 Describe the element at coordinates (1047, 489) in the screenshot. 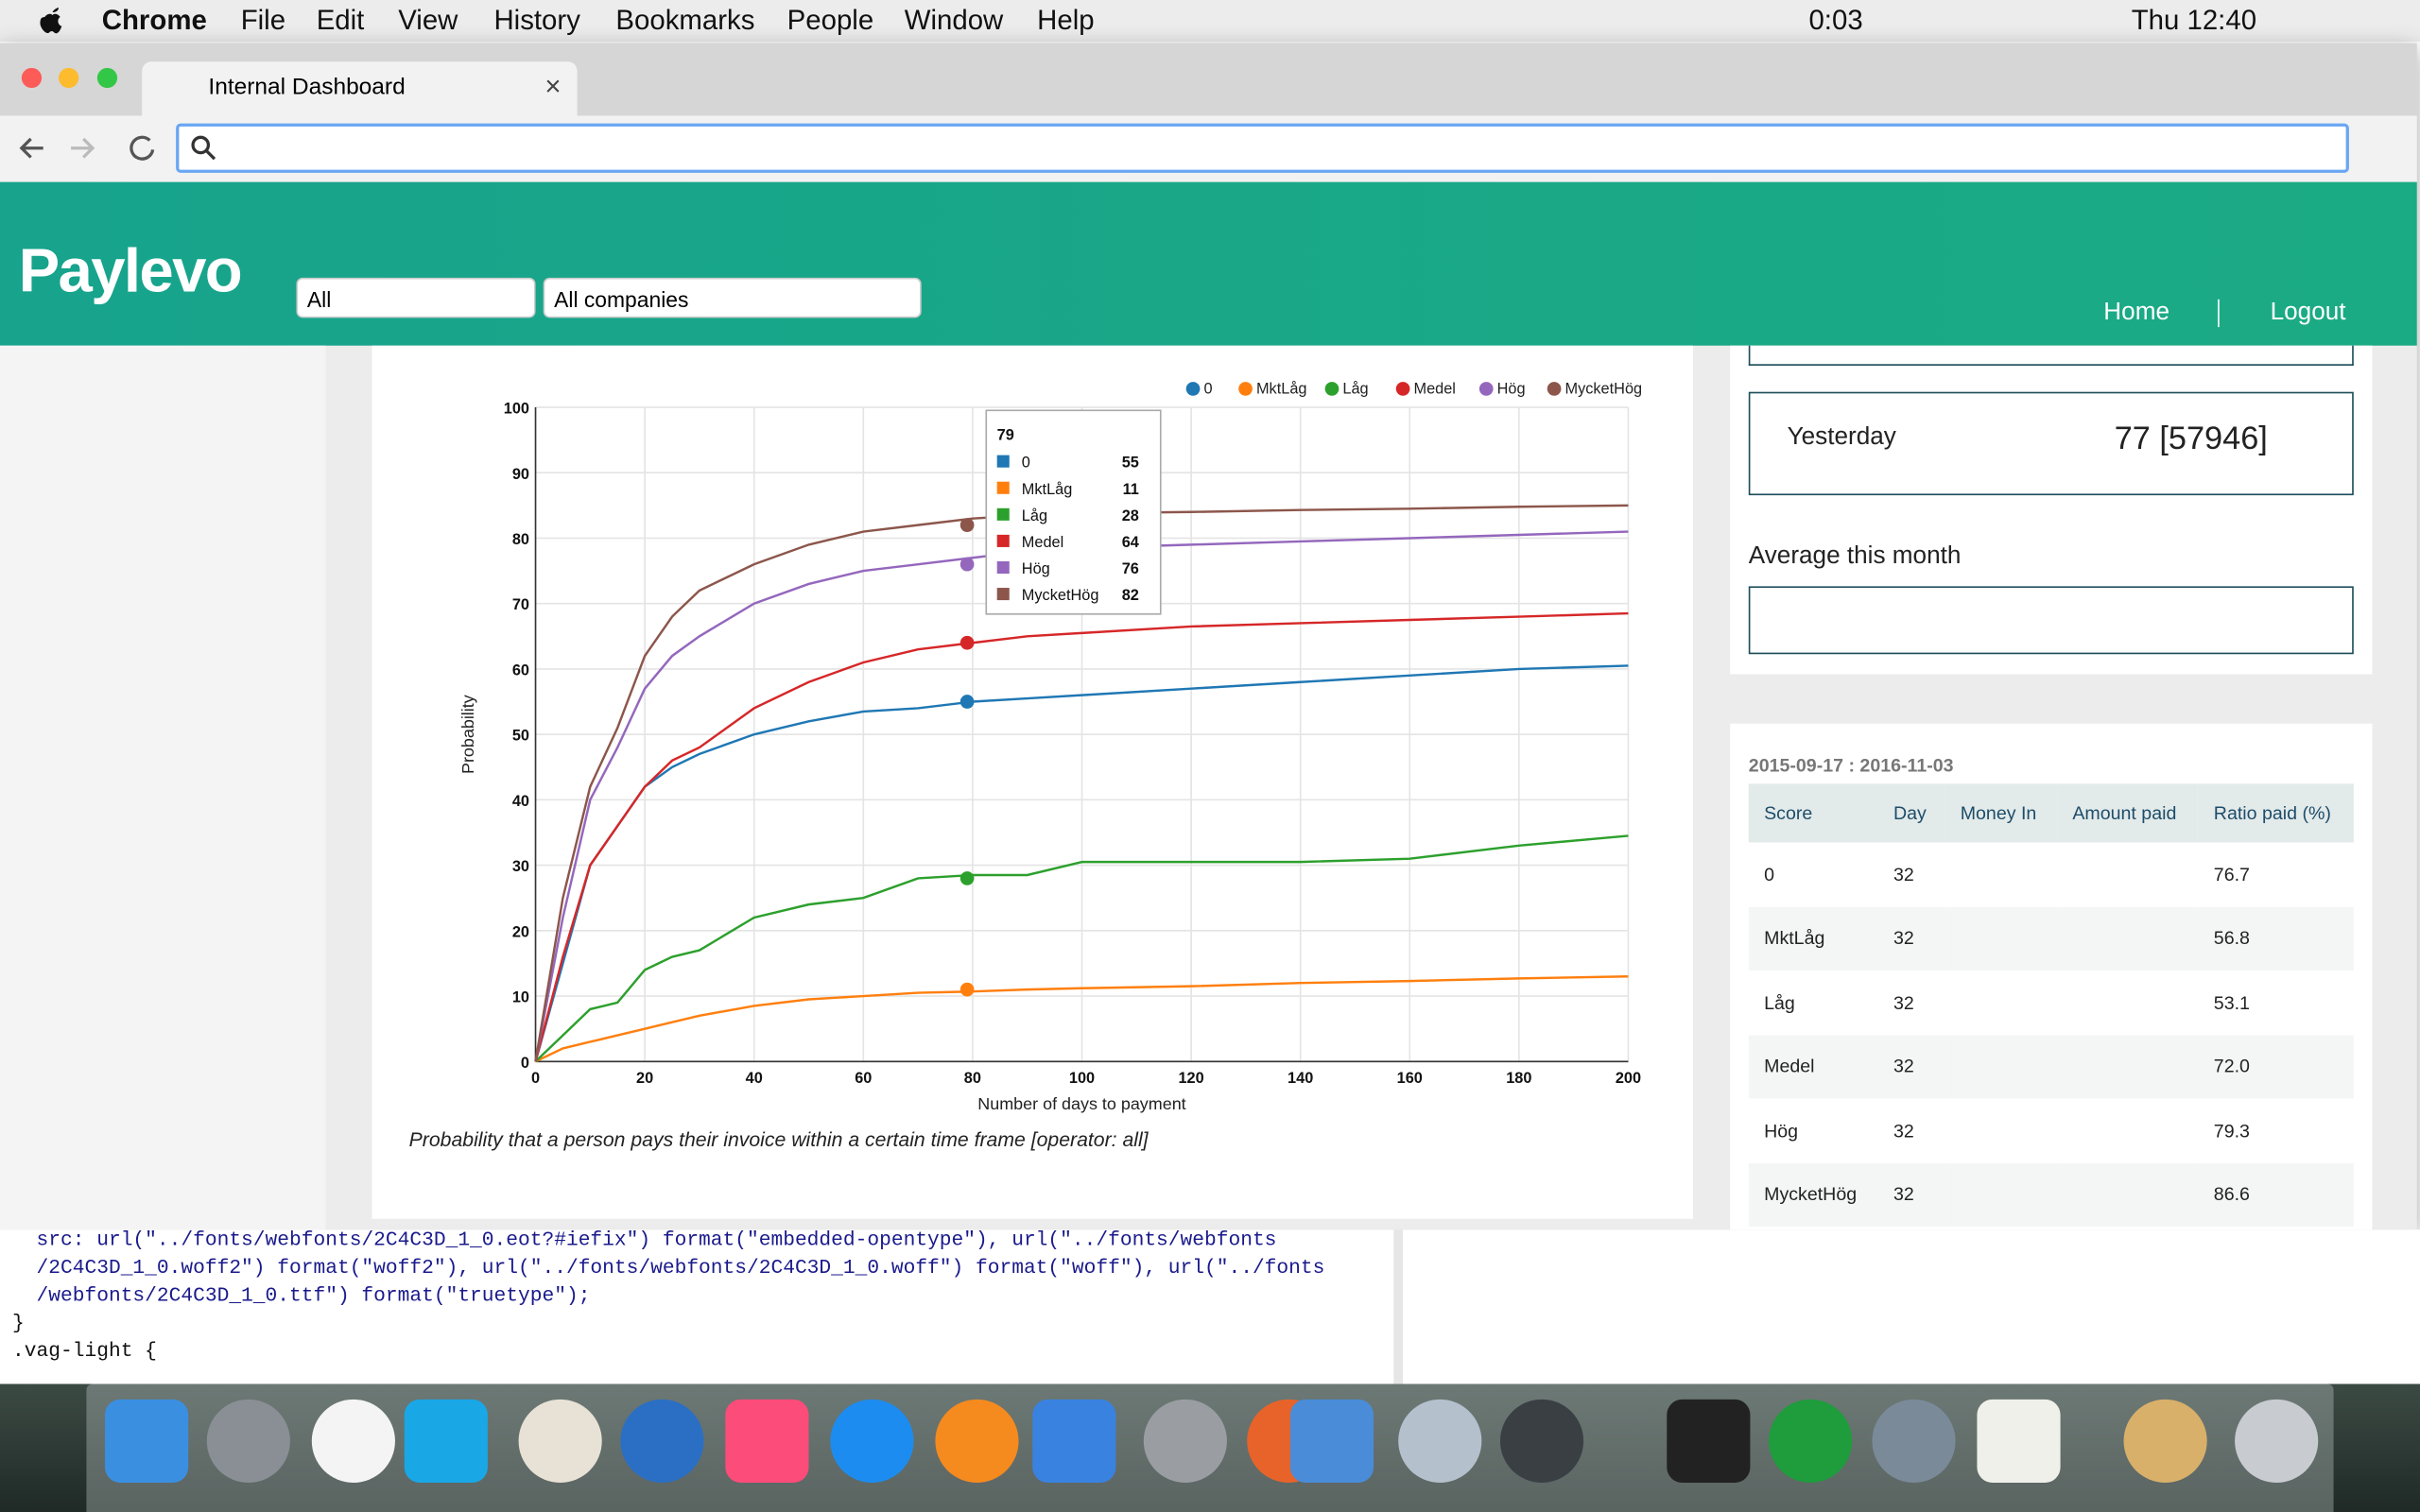

I see `tooltip-name: MktLåg` at that location.